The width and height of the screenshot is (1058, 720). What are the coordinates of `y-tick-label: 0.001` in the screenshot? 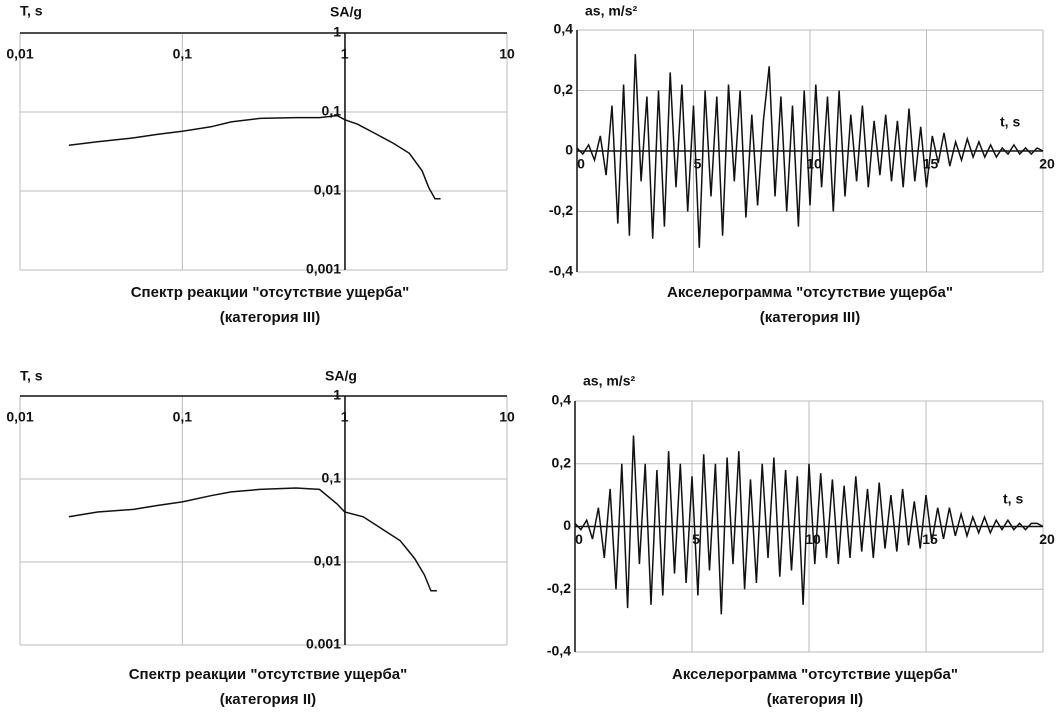 It's located at (323, 644).